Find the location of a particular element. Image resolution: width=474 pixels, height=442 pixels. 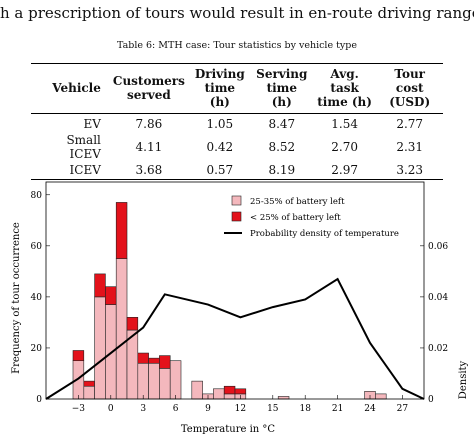

header-tour-cost: Tour cost (USD) is located at coordinates (409, 88).